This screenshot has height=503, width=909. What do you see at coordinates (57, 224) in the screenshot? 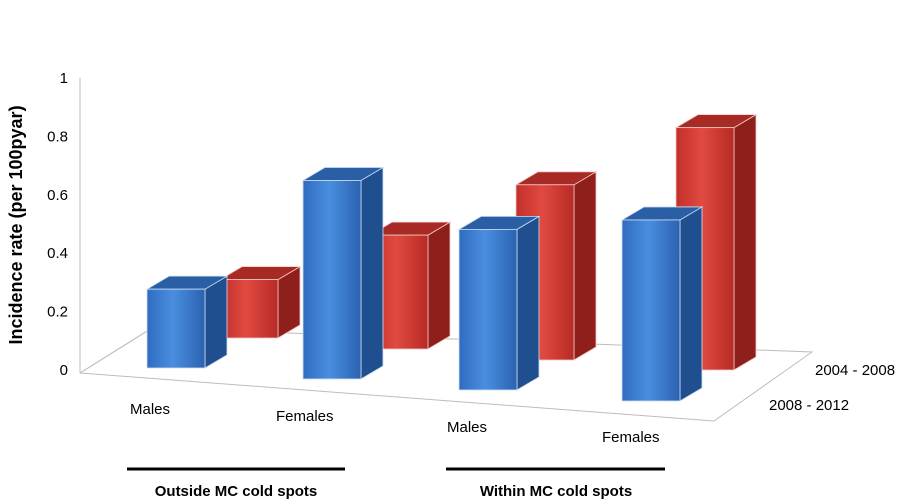
I see `y-axis-ticks: 0 0.2 0.4 0.6 0.8 1` at bounding box center [57, 224].